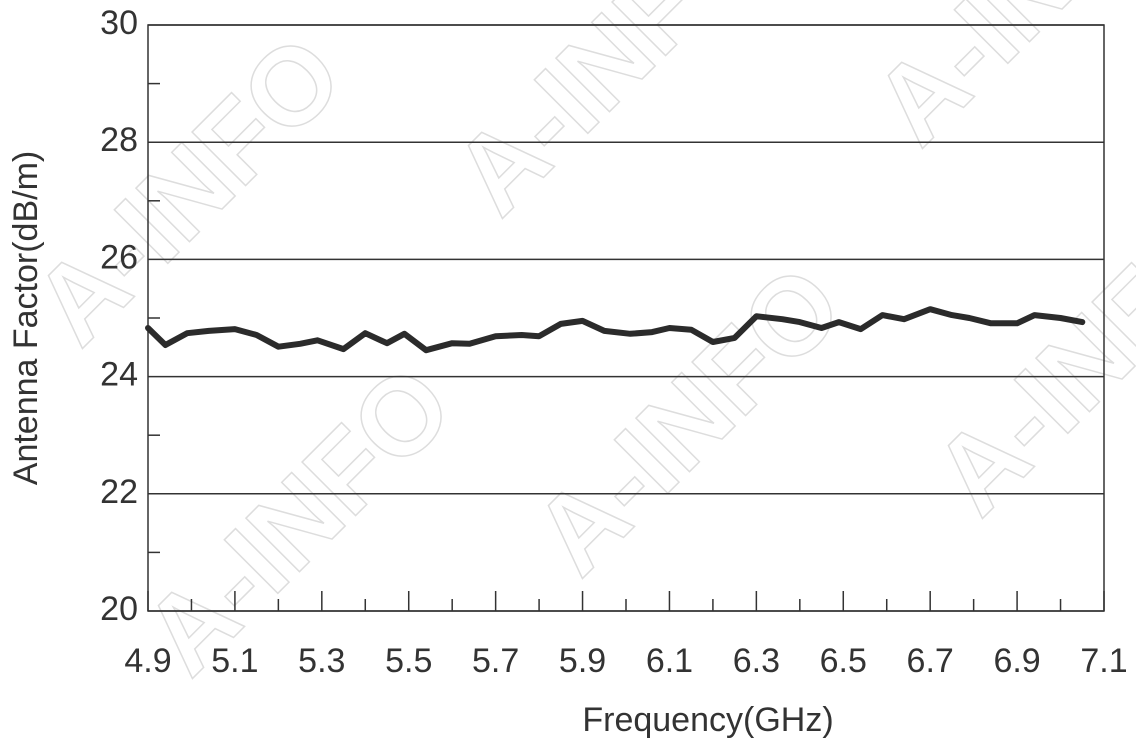 The width and height of the screenshot is (1136, 747). Describe the element at coordinates (707, 720) in the screenshot. I see `x-axis-title: Frequency(GHz)` at that location.